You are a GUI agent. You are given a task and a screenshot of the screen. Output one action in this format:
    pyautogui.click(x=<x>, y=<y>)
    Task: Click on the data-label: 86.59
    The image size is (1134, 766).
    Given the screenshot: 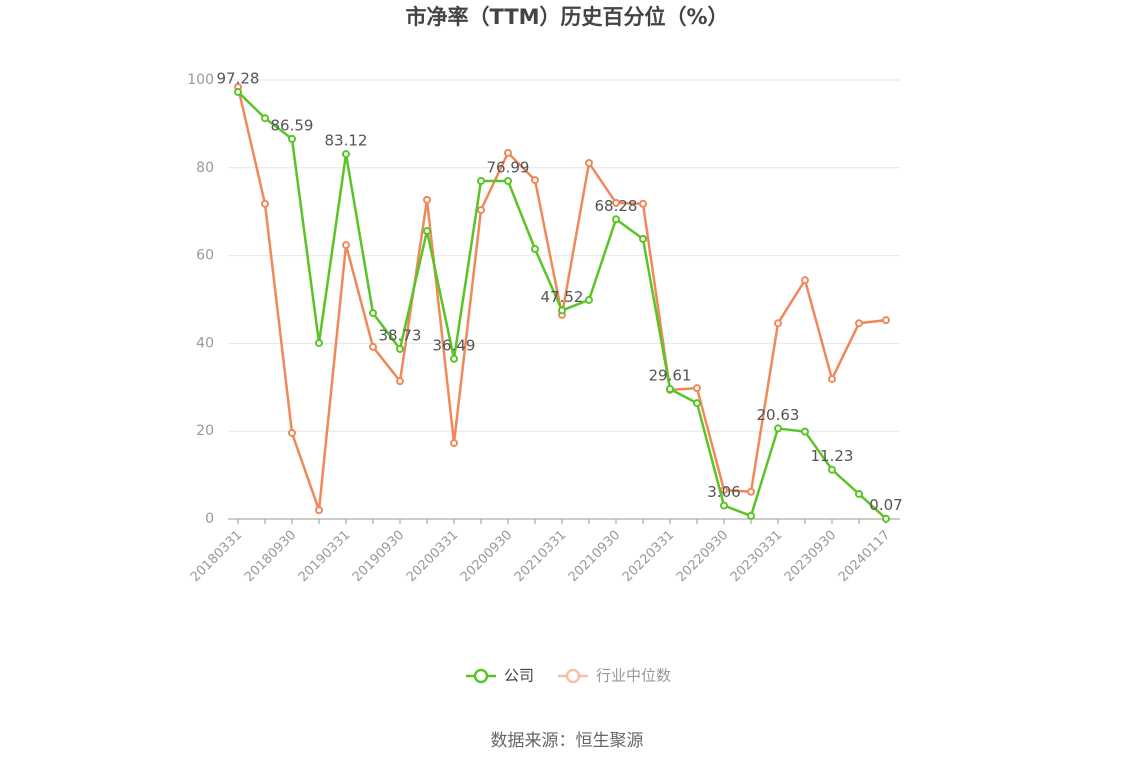 What is the action you would take?
    pyautogui.click(x=292, y=125)
    